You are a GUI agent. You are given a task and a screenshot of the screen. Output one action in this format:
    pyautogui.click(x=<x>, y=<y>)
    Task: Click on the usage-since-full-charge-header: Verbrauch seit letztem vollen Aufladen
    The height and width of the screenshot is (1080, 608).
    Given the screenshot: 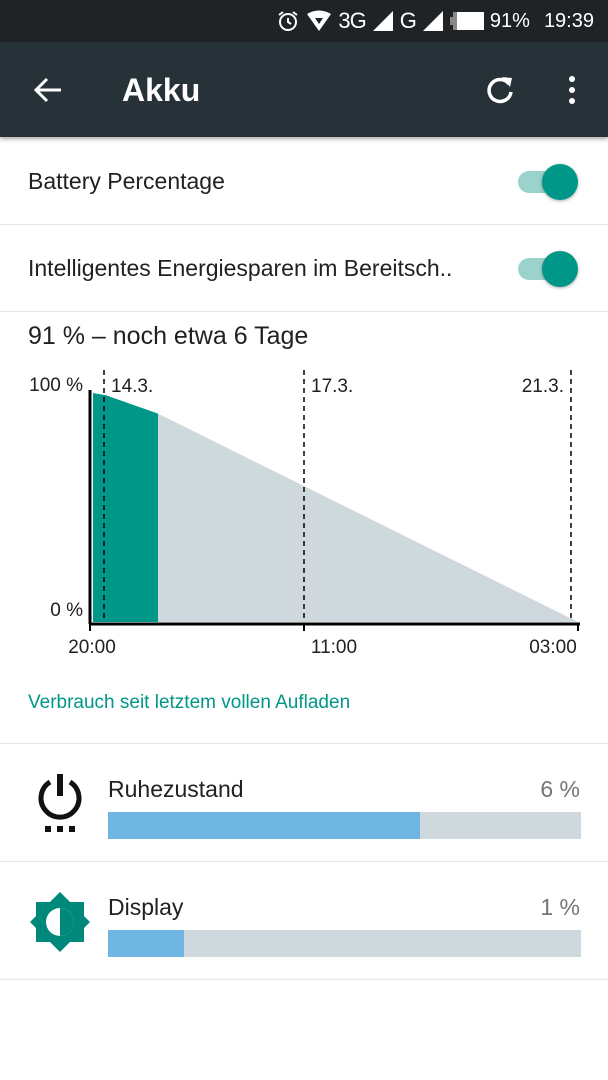 What is the action you would take?
    pyautogui.click(x=189, y=702)
    